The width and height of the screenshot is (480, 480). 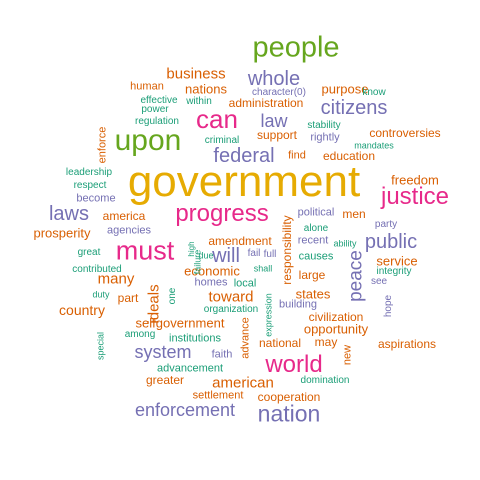 I want to click on word-stability: stability, so click(x=324, y=125).